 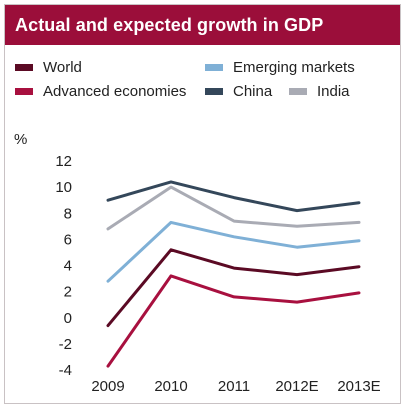 What do you see at coordinates (68, 318) in the screenshot?
I see `y-tick-label: 0` at bounding box center [68, 318].